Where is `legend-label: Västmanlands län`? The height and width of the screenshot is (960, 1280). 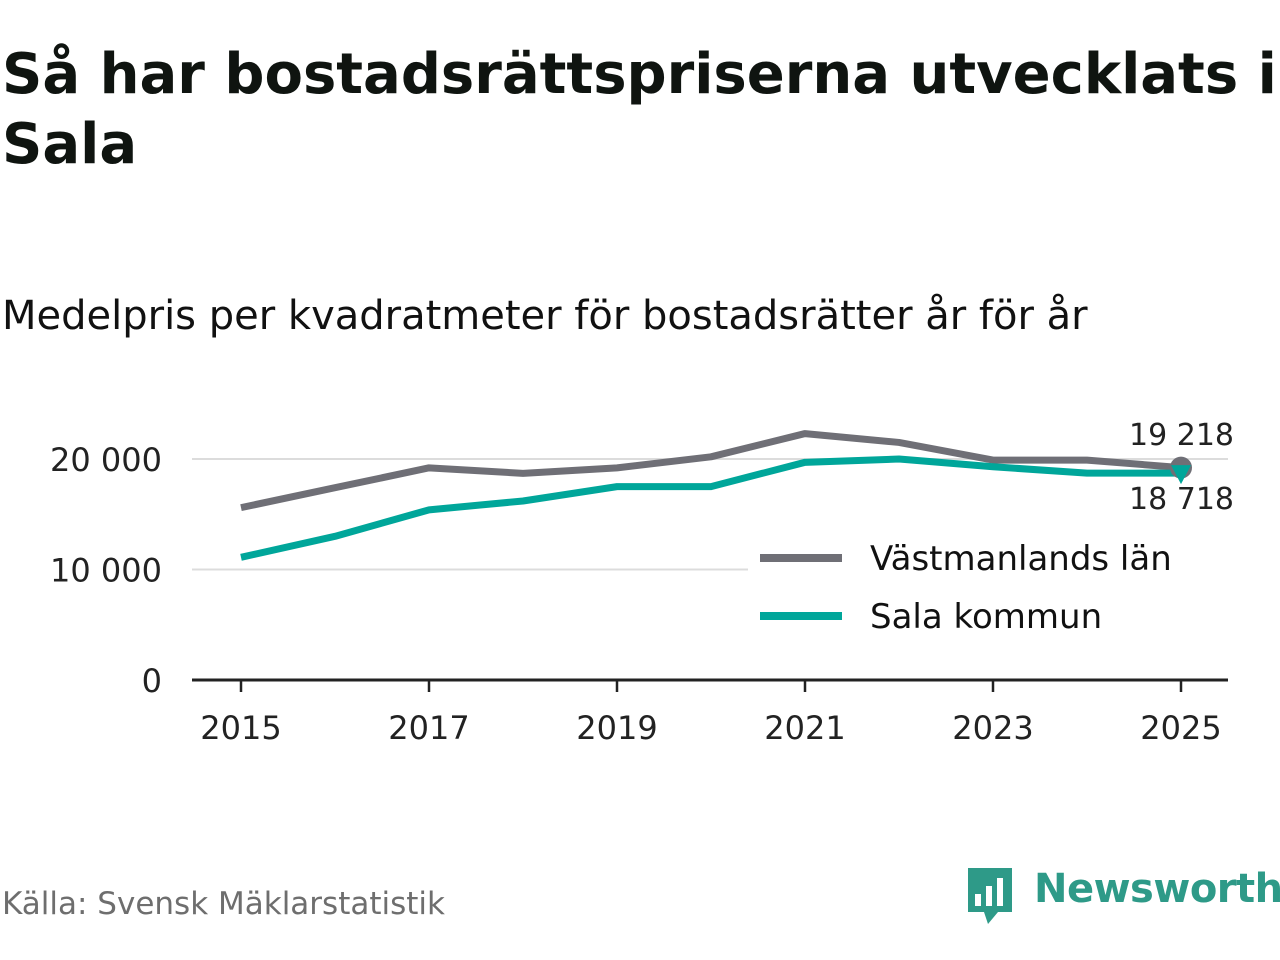 legend-label: Västmanlands län is located at coordinates (1021, 559).